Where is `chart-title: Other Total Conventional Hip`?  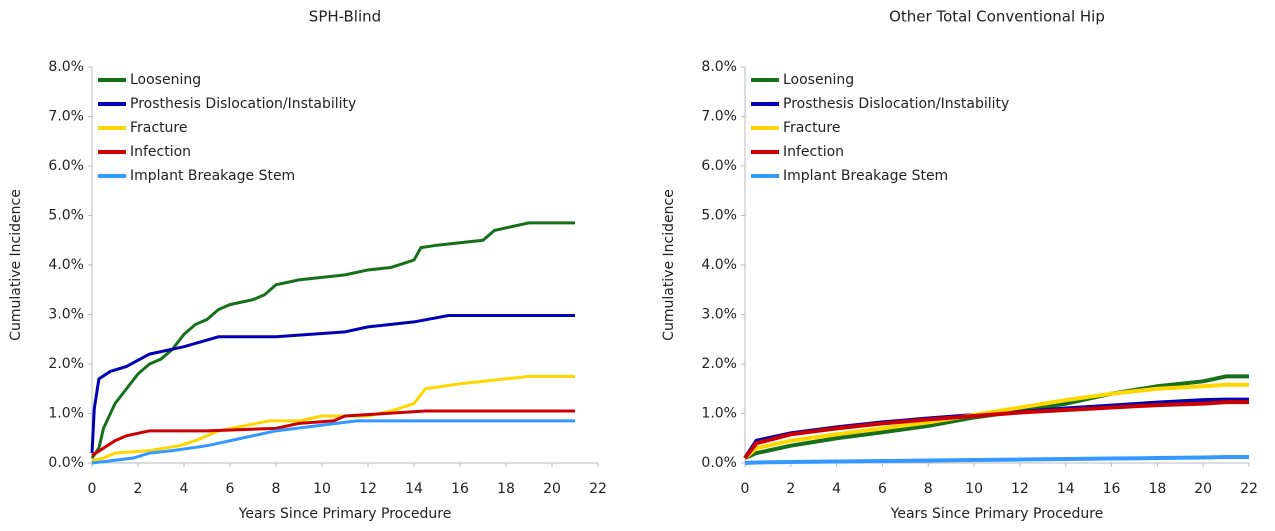 chart-title: Other Total Conventional Hip is located at coordinates (997, 17).